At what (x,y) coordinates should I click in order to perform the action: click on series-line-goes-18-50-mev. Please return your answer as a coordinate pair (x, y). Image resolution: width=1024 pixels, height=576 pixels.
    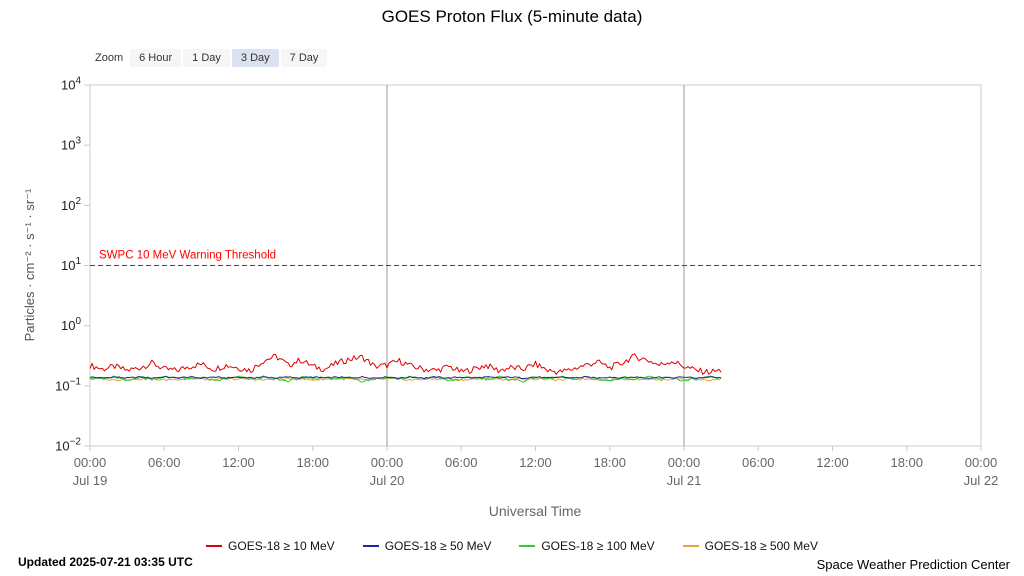
    Looking at the image, I should click on (405, 377).